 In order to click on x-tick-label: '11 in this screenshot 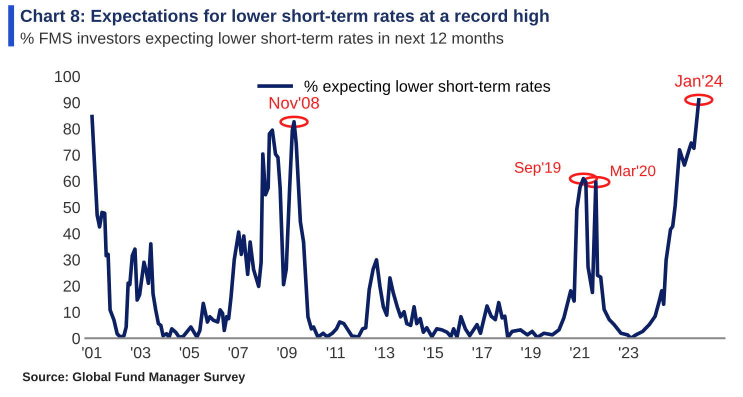, I will do `click(335, 352)`.